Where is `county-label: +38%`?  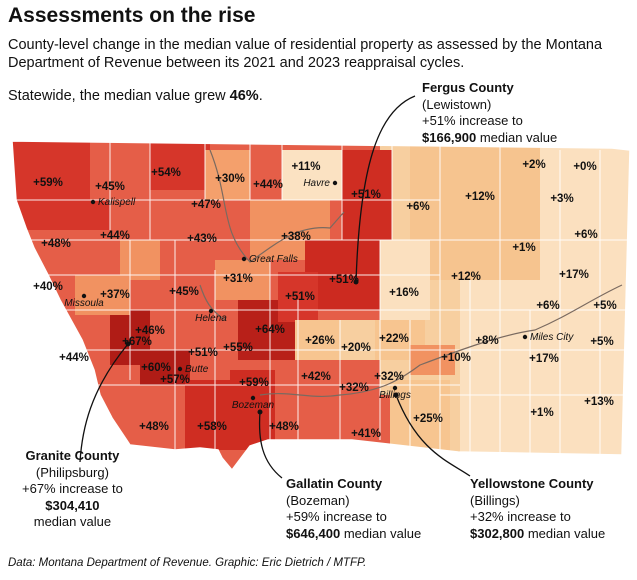 county-label: +38% is located at coordinates (296, 237).